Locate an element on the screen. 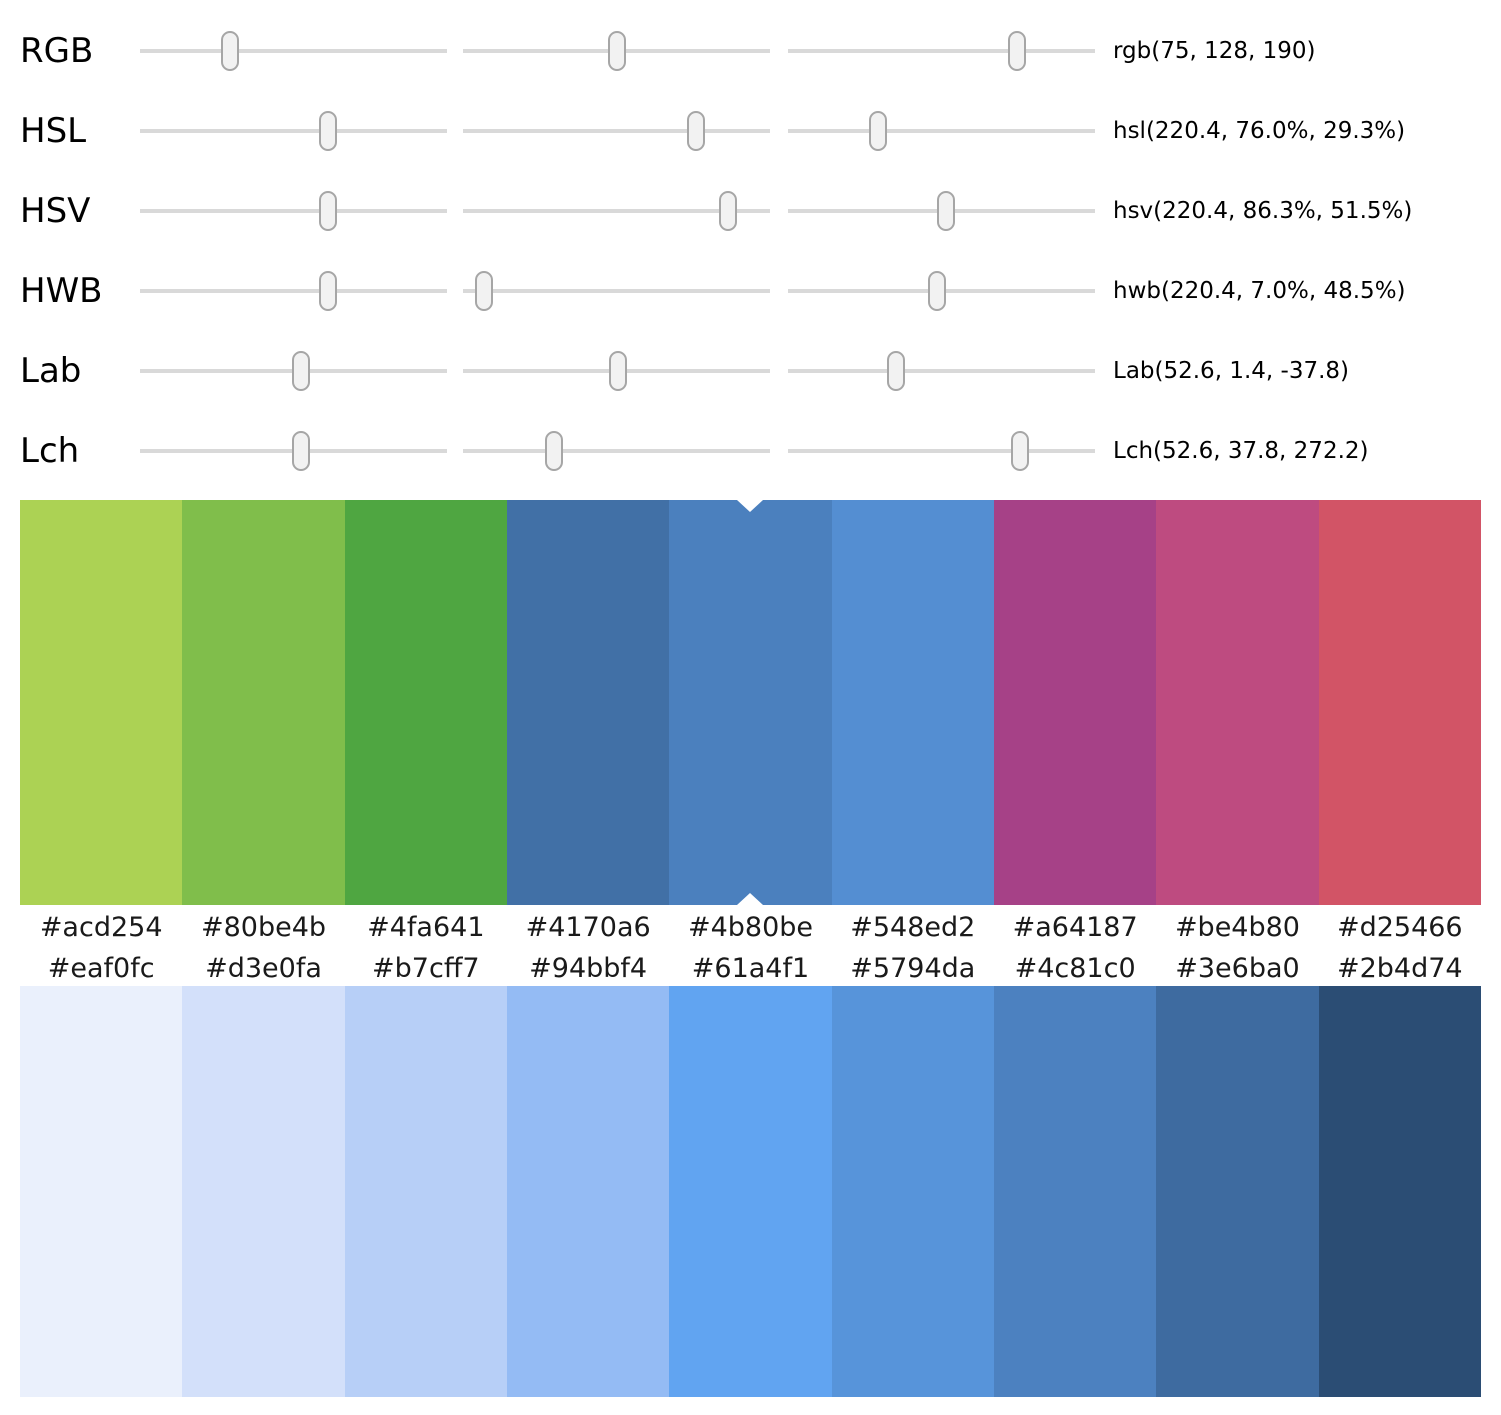 The width and height of the screenshot is (1501, 1415). hwb-whiteness-slider-track is located at coordinates (616, 291).